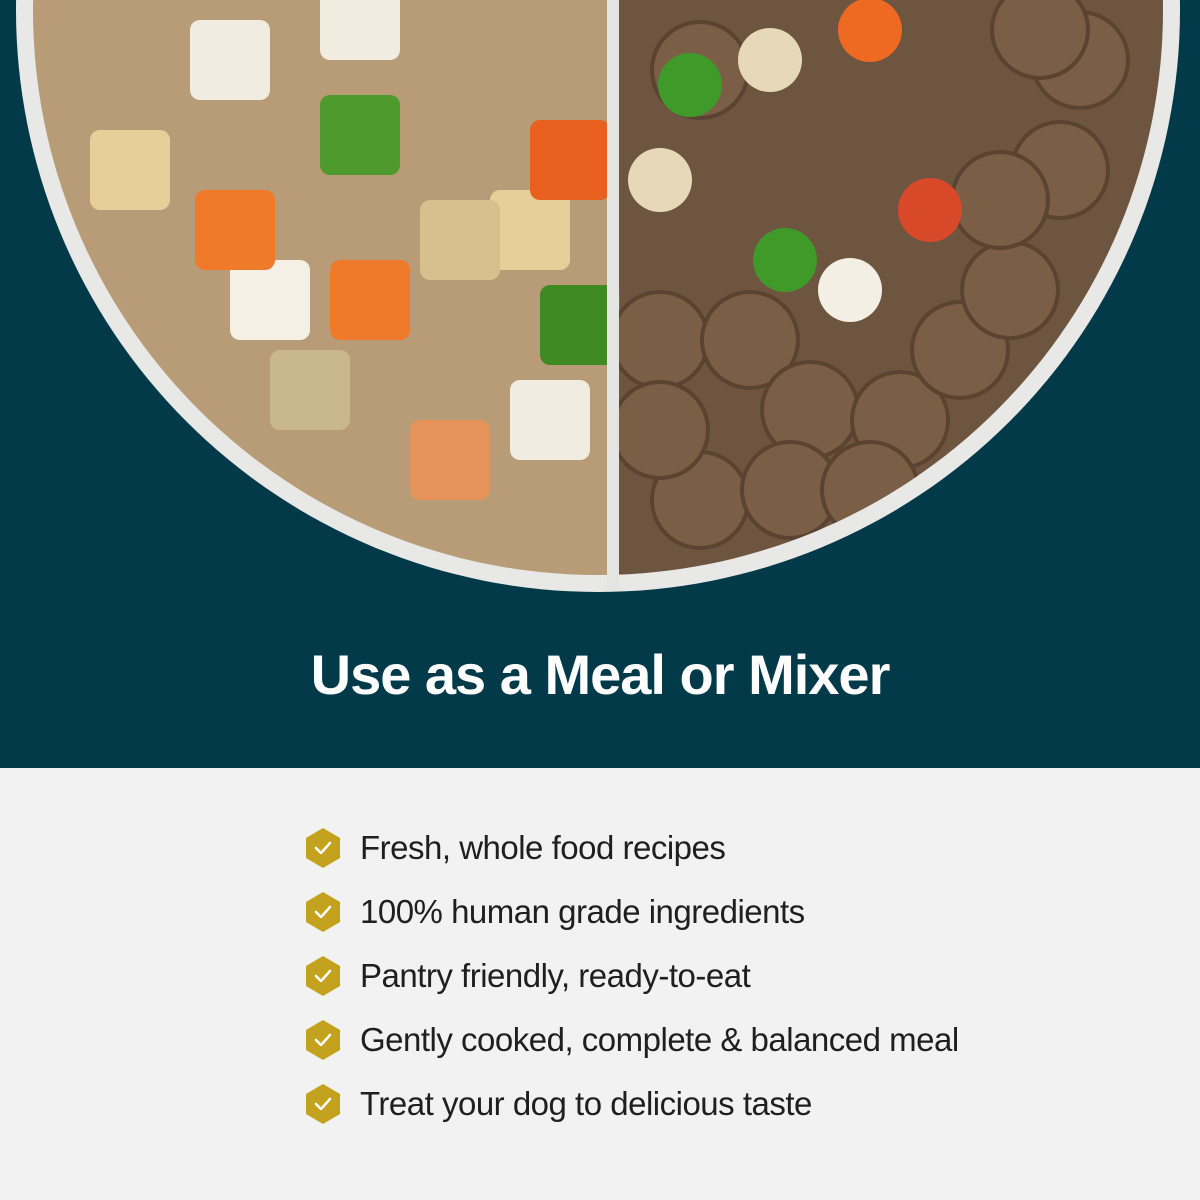 This screenshot has width=1200, height=1200. What do you see at coordinates (582, 911) in the screenshot?
I see `feature-label: 100% human grade ingredients` at bounding box center [582, 911].